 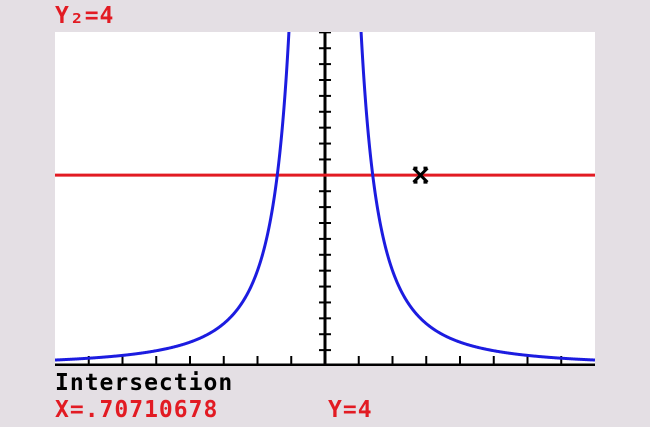 I want to click on intersection-cursor, so click(x=420, y=175).